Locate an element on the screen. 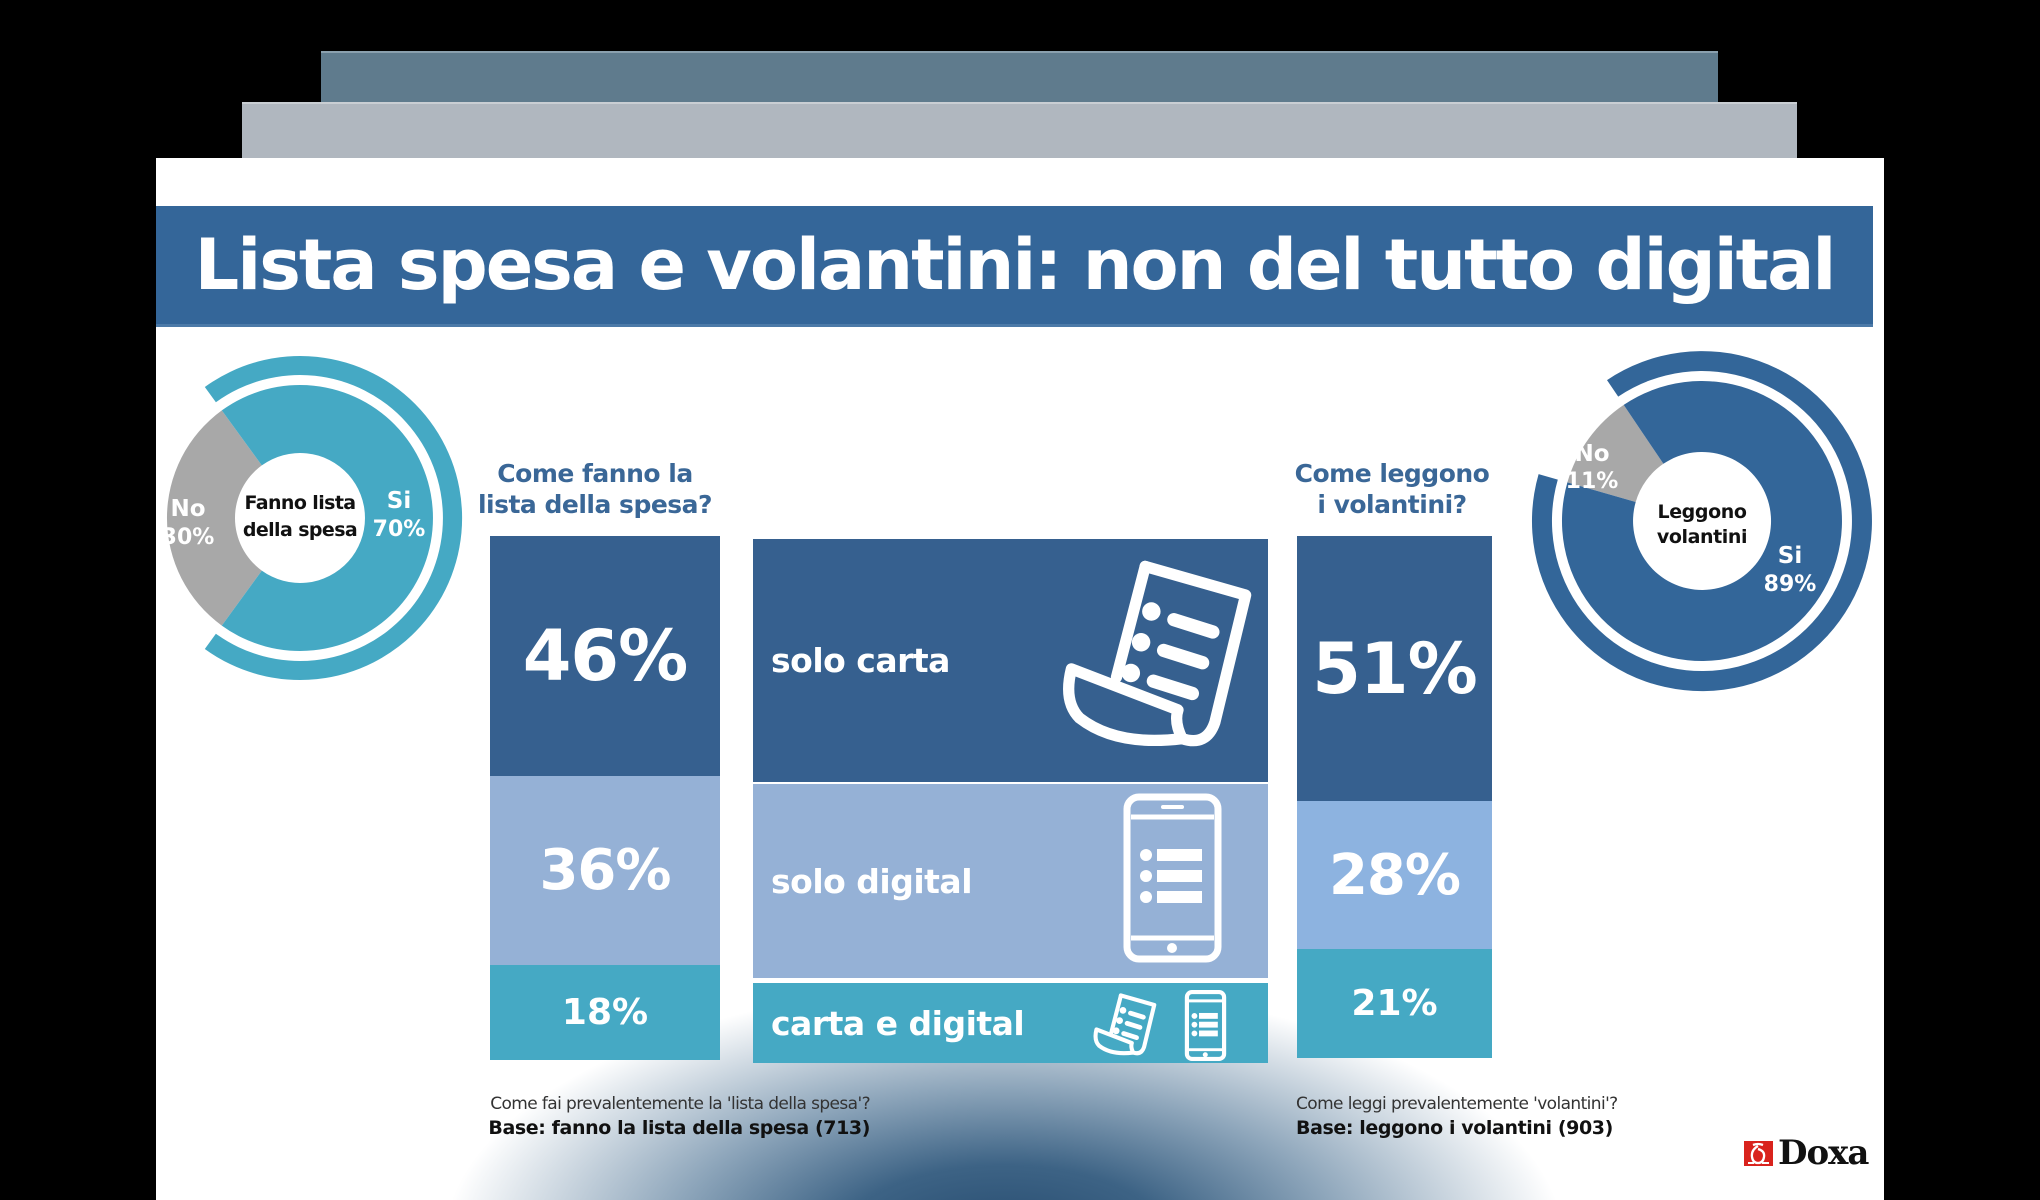  category-carta-e-digital: carta e digital is located at coordinates (1010, 1023).